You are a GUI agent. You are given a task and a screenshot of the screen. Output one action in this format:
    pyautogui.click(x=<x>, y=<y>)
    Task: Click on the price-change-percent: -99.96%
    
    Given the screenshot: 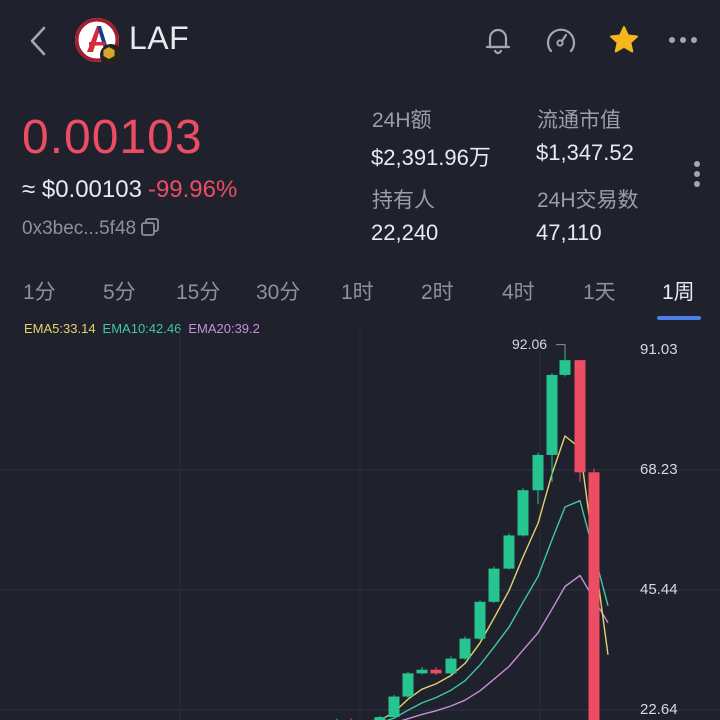 What is the action you would take?
    pyautogui.click(x=192, y=189)
    